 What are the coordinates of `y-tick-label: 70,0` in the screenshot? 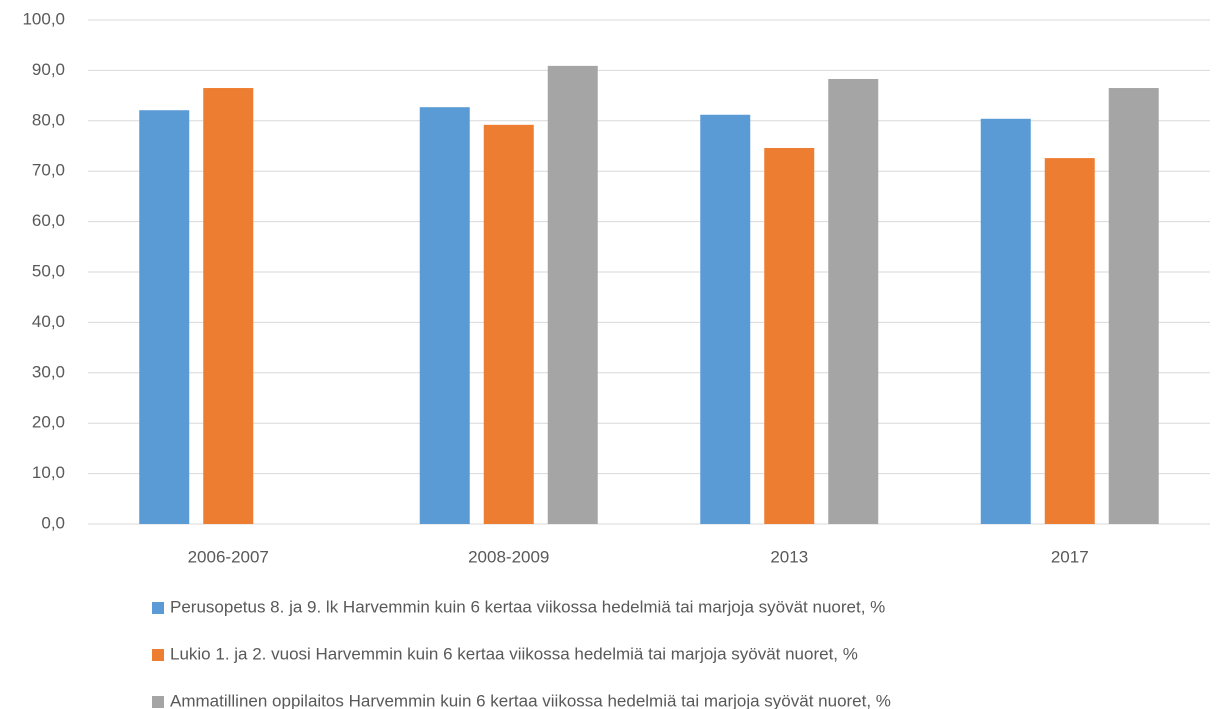 It's located at (48, 170).